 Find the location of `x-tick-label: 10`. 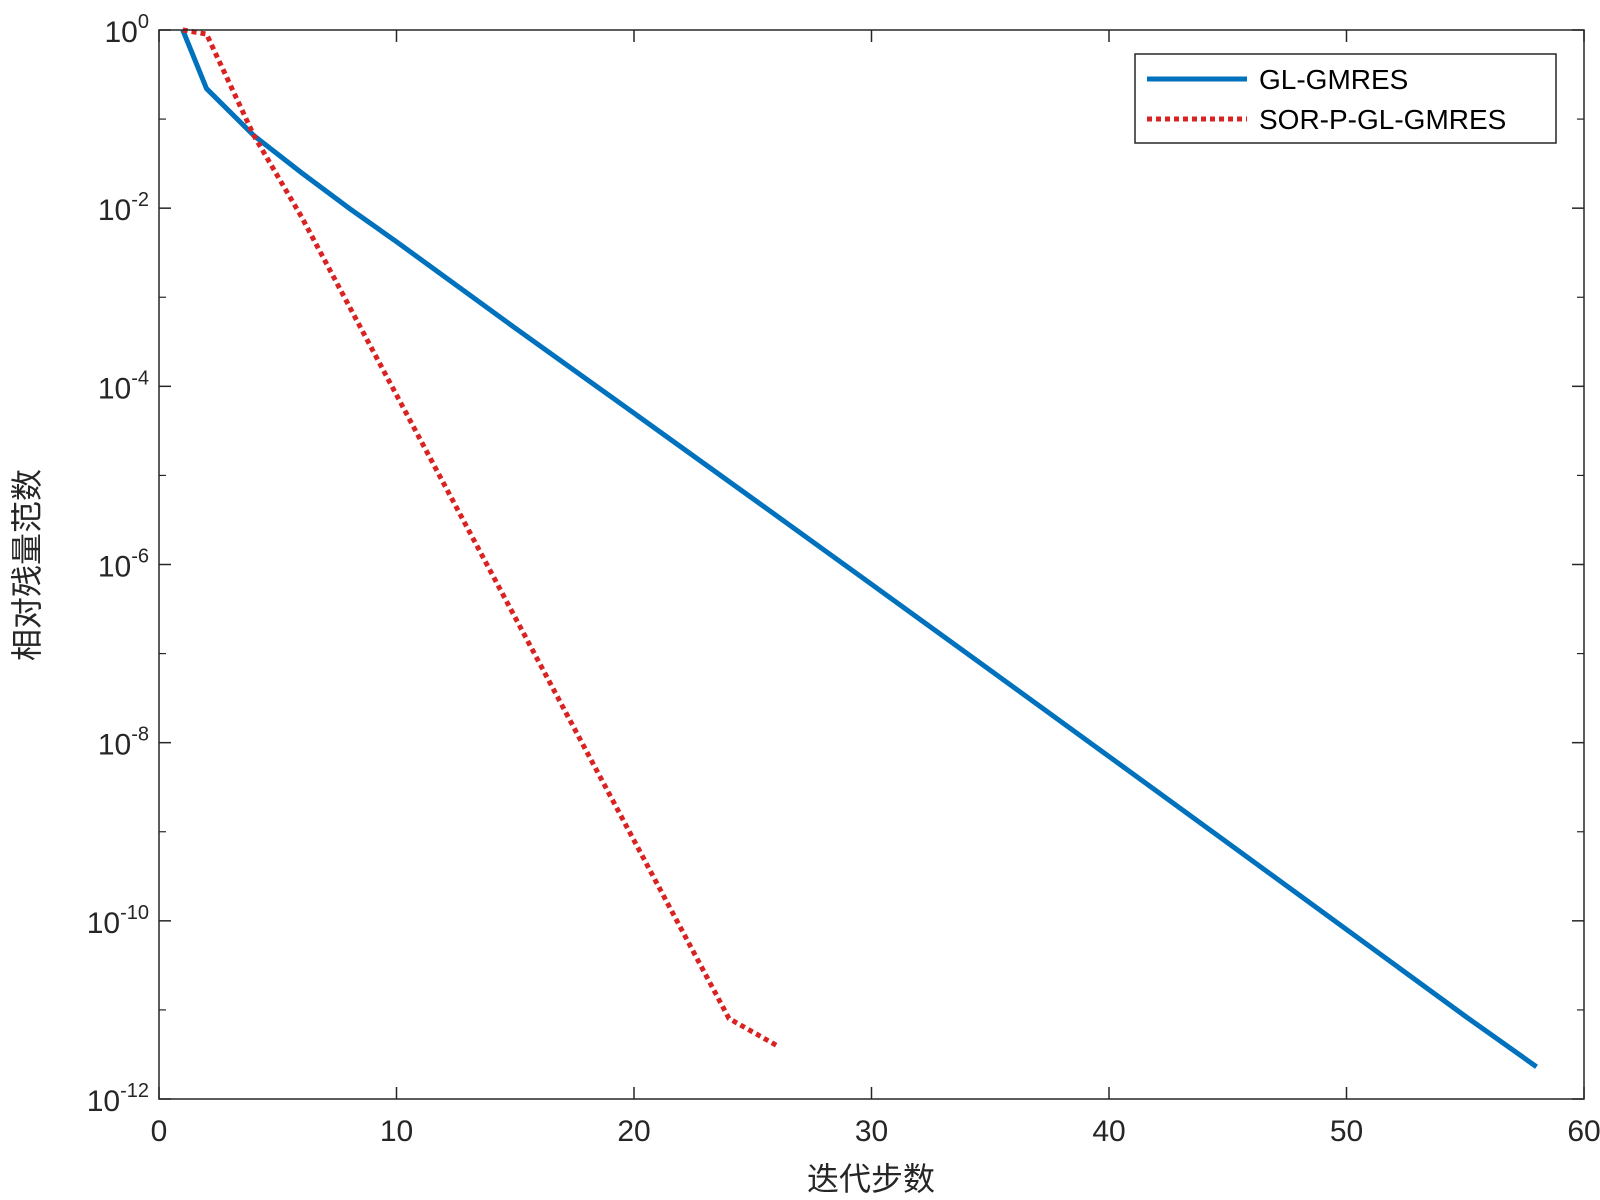

x-tick-label: 10 is located at coordinates (396, 1131).